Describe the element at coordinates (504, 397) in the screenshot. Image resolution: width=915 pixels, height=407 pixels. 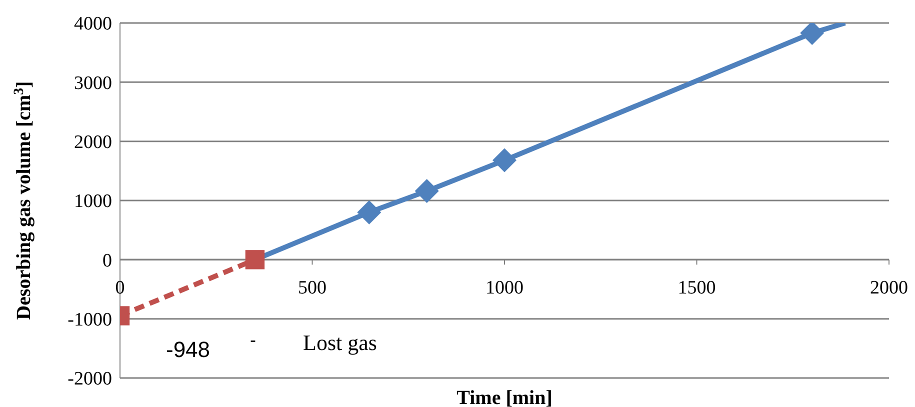
I see `x-axis-title: Time [min]` at that location.